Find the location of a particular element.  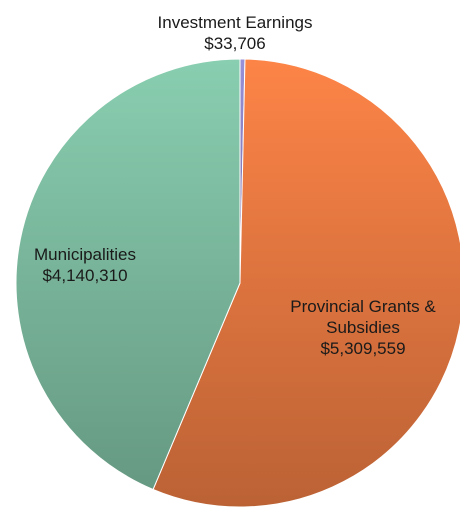

slice-value-investment-earnings: $33,706 is located at coordinates (235, 43).